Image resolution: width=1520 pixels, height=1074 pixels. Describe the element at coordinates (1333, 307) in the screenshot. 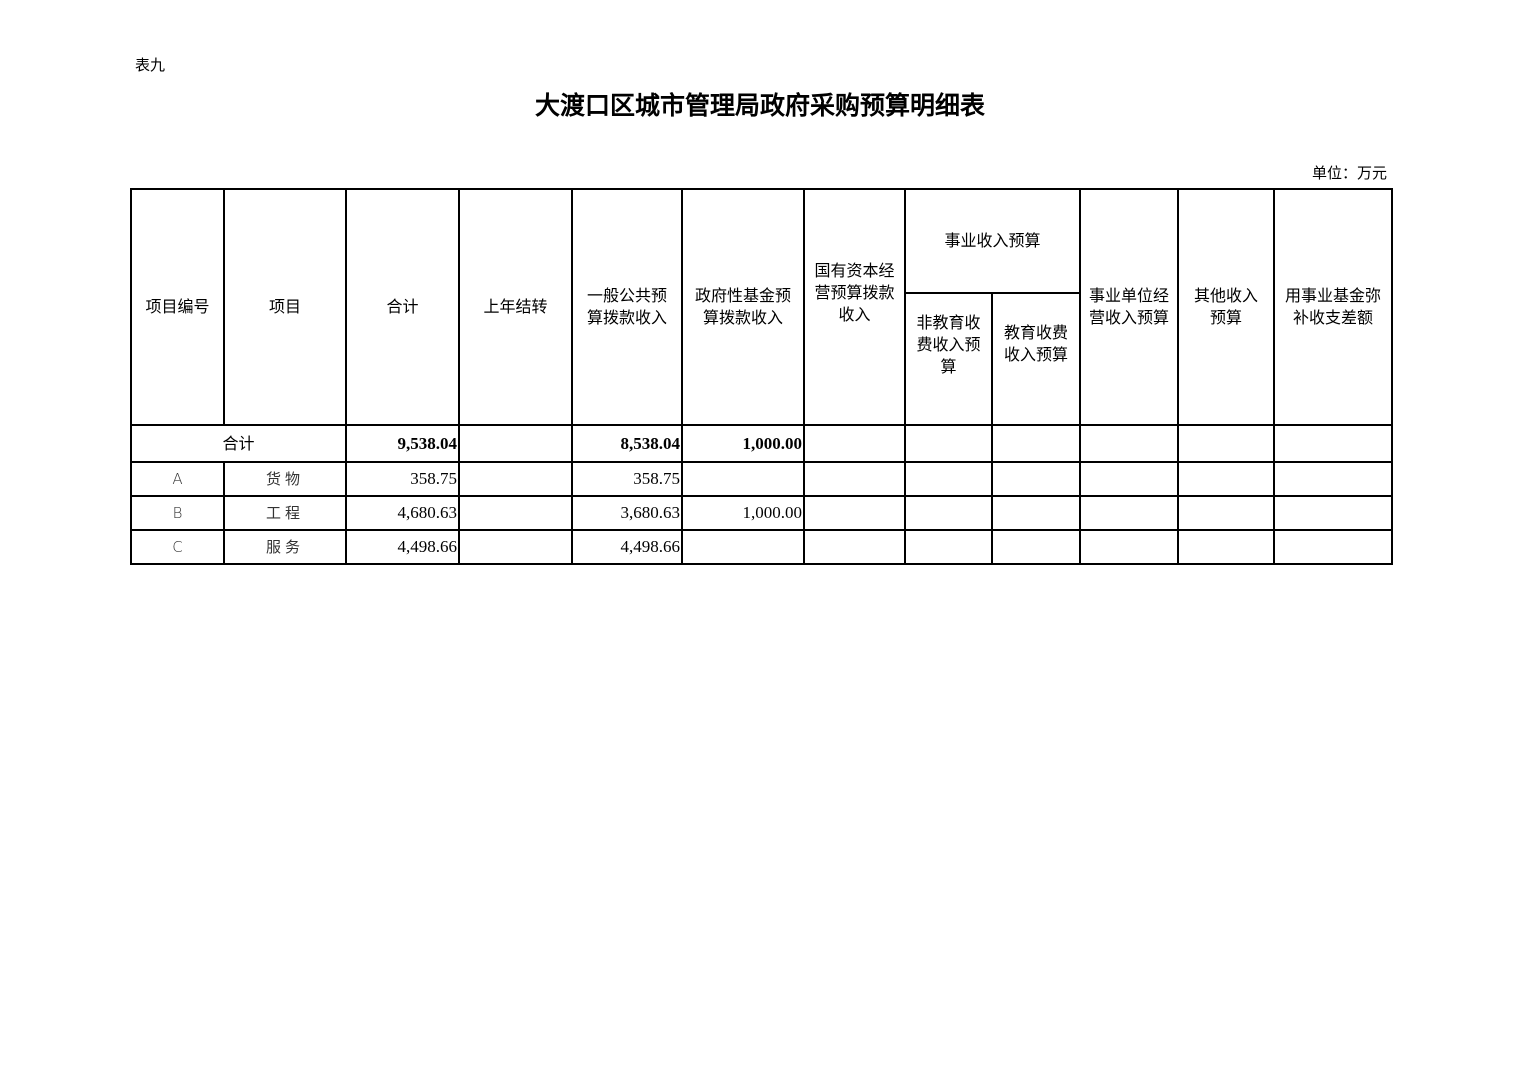

I see `header-fund-offset: 用事业基金弥 补收支差额` at that location.